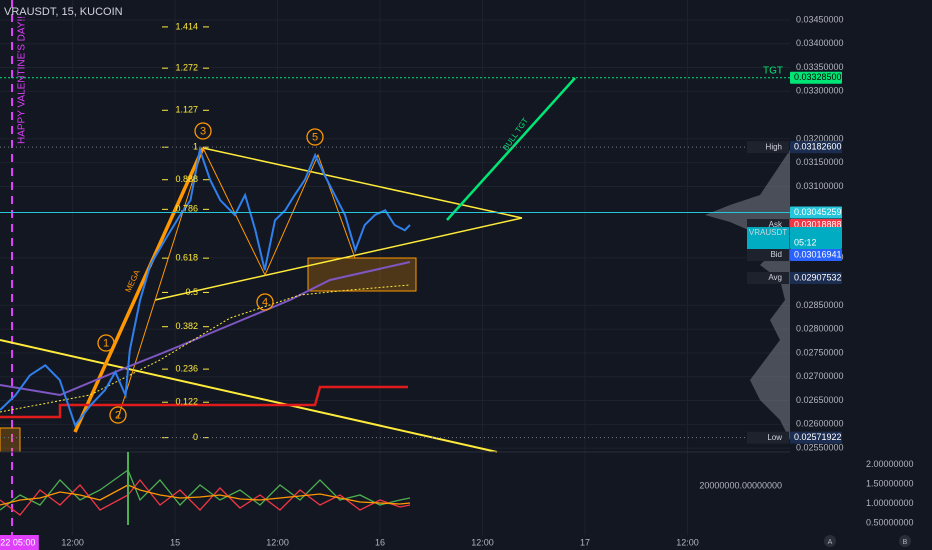 The width and height of the screenshot is (932, 550). I want to click on y-tick-label: 0.02650000, so click(820, 400).